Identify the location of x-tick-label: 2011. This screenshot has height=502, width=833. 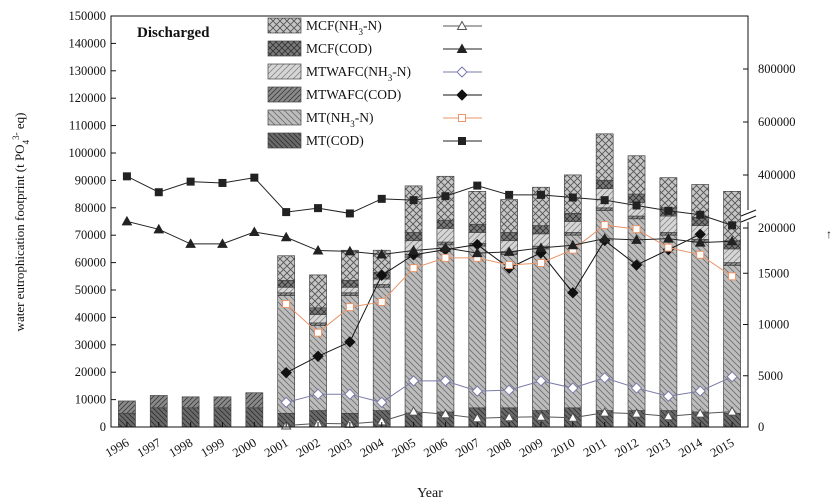
(595, 447).